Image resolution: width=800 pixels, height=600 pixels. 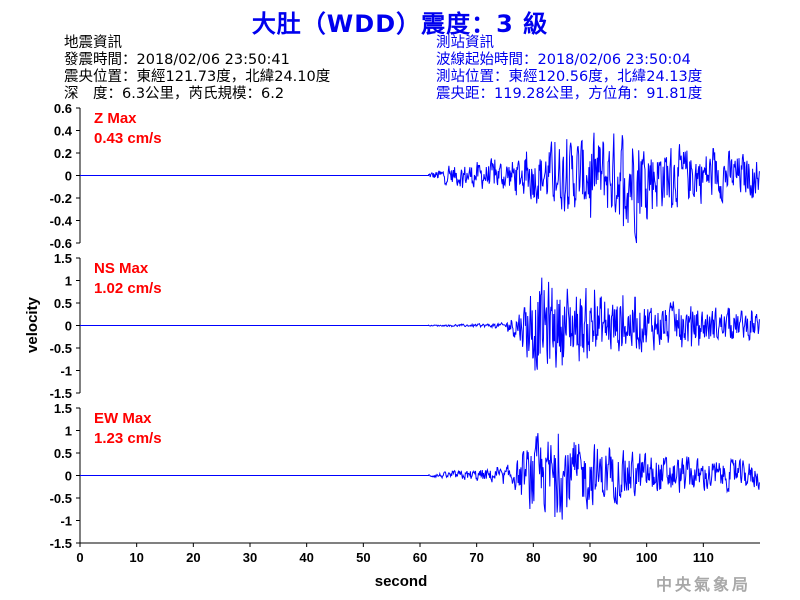 I want to click on x-tick-label: 80, so click(x=533, y=557).